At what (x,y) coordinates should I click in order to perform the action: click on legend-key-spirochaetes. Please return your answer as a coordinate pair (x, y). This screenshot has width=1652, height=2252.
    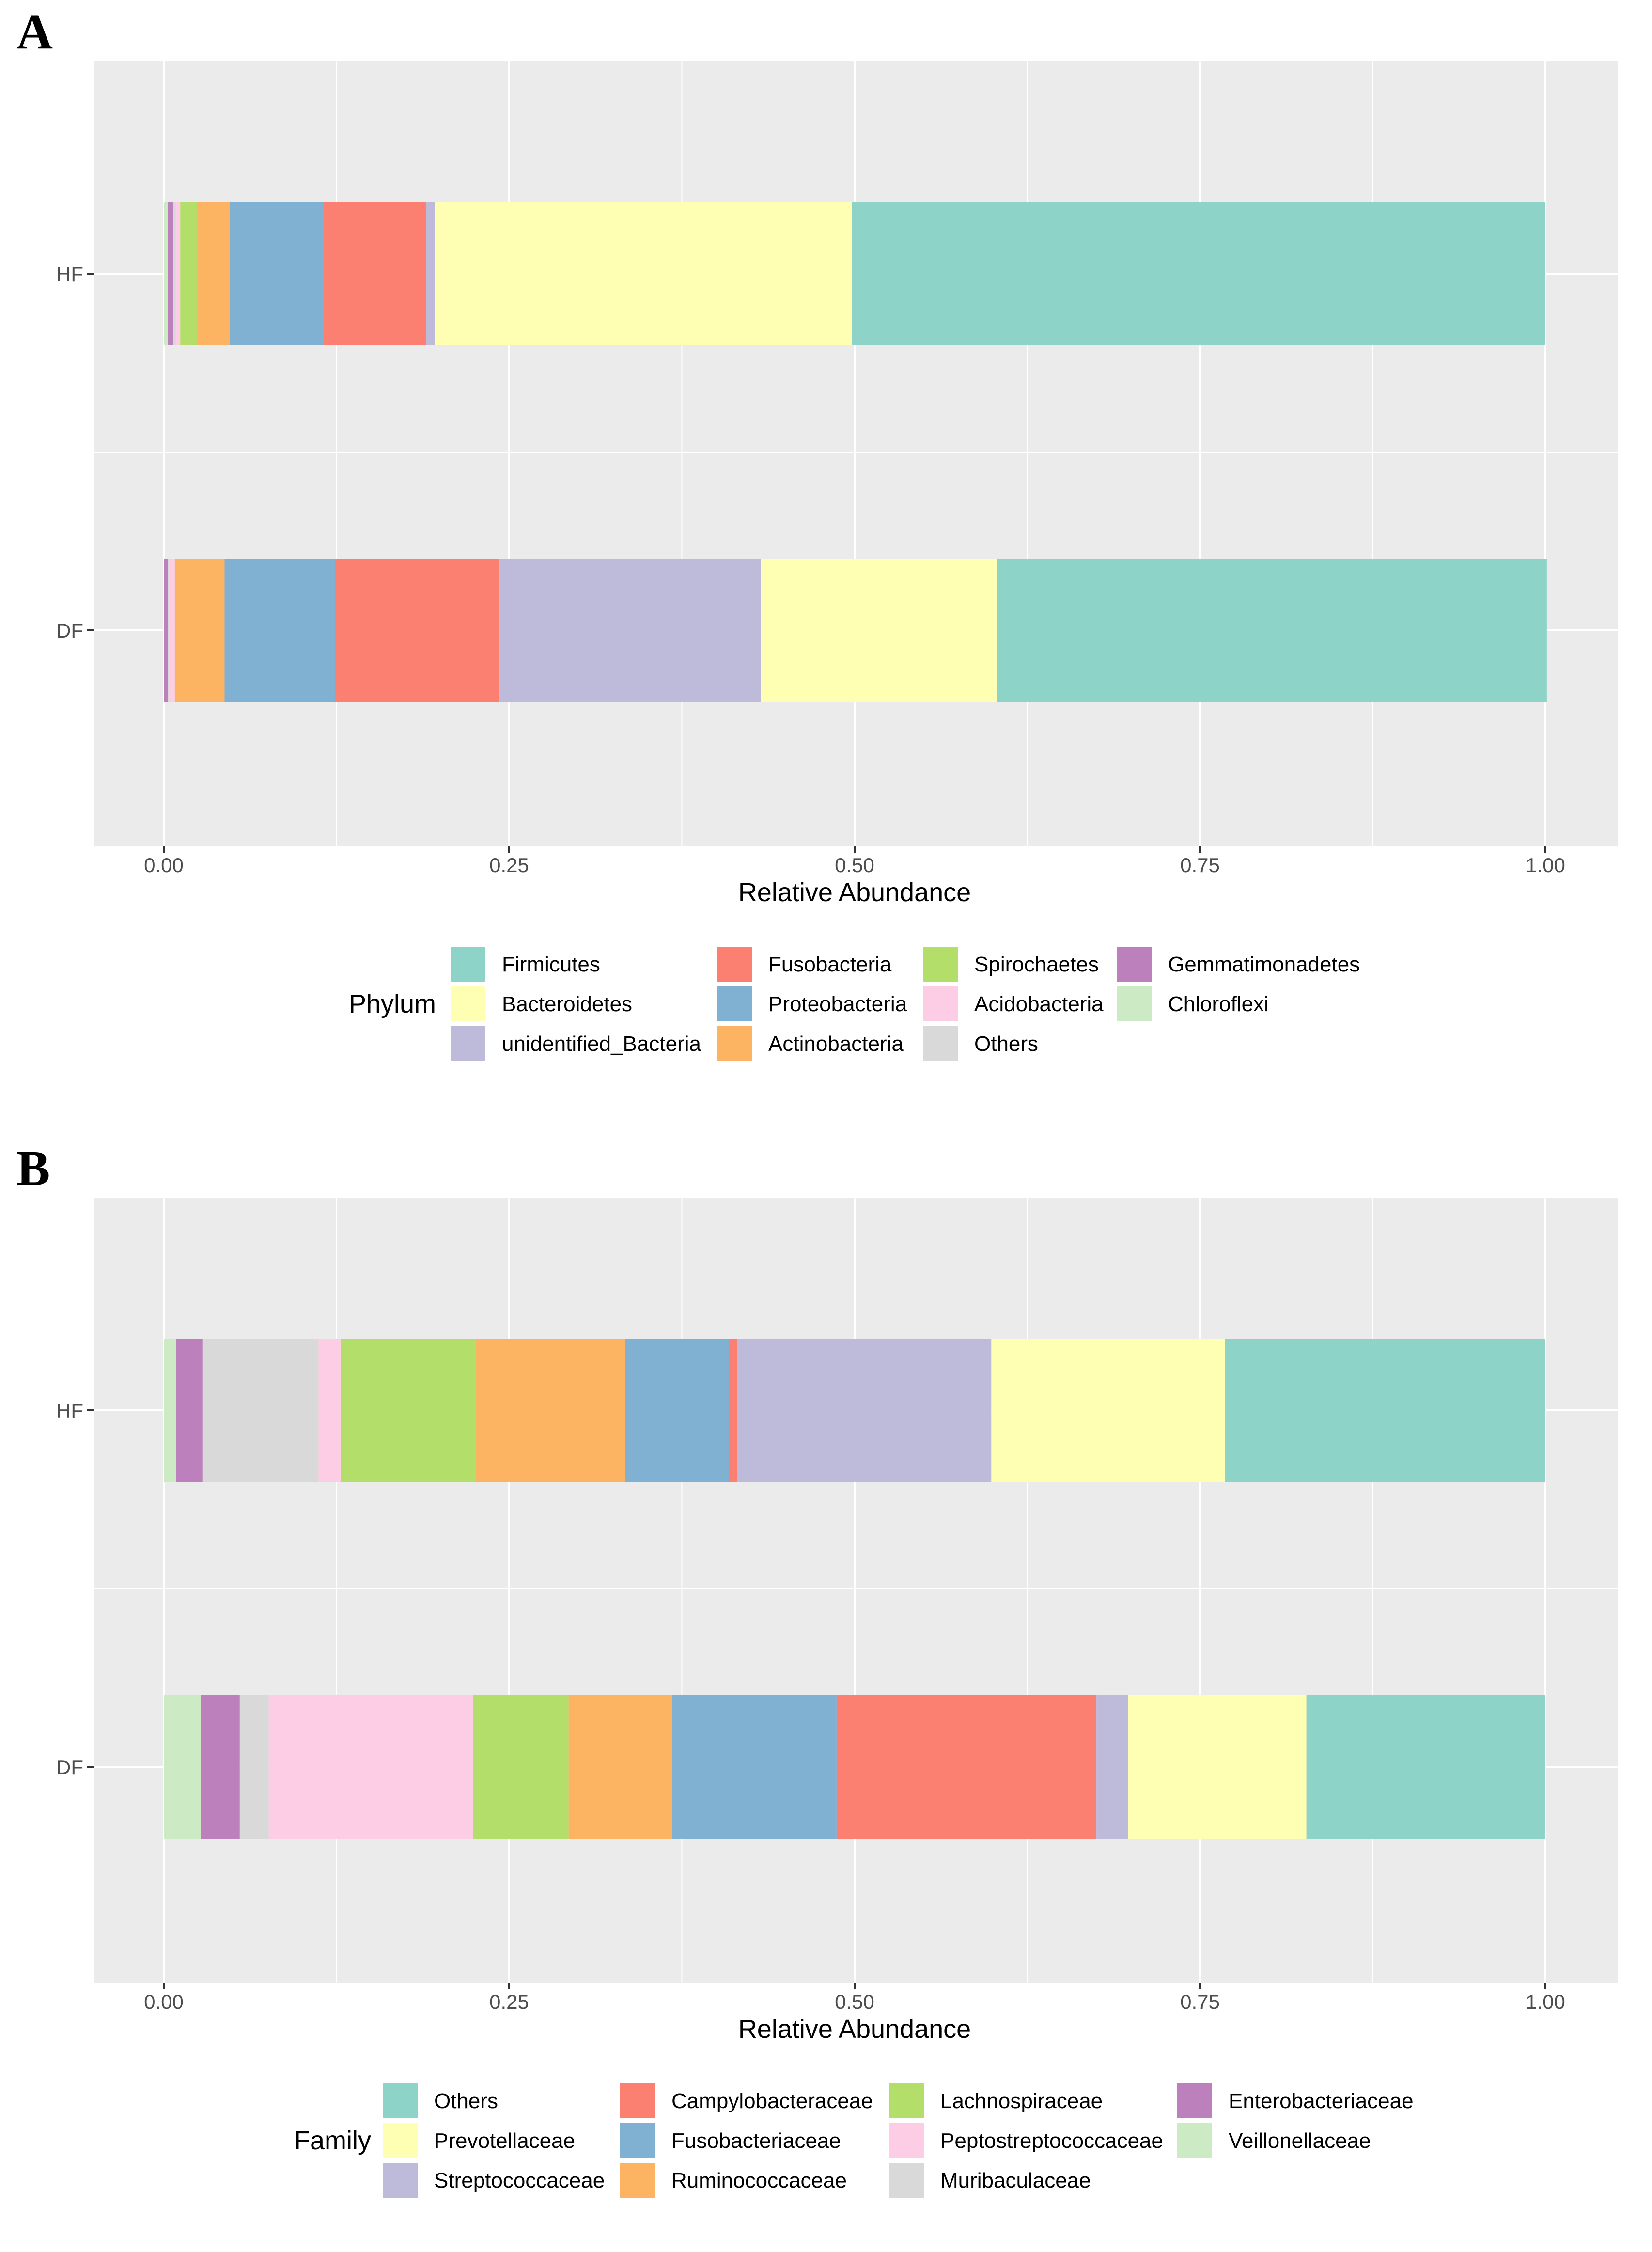
    Looking at the image, I should click on (940, 964).